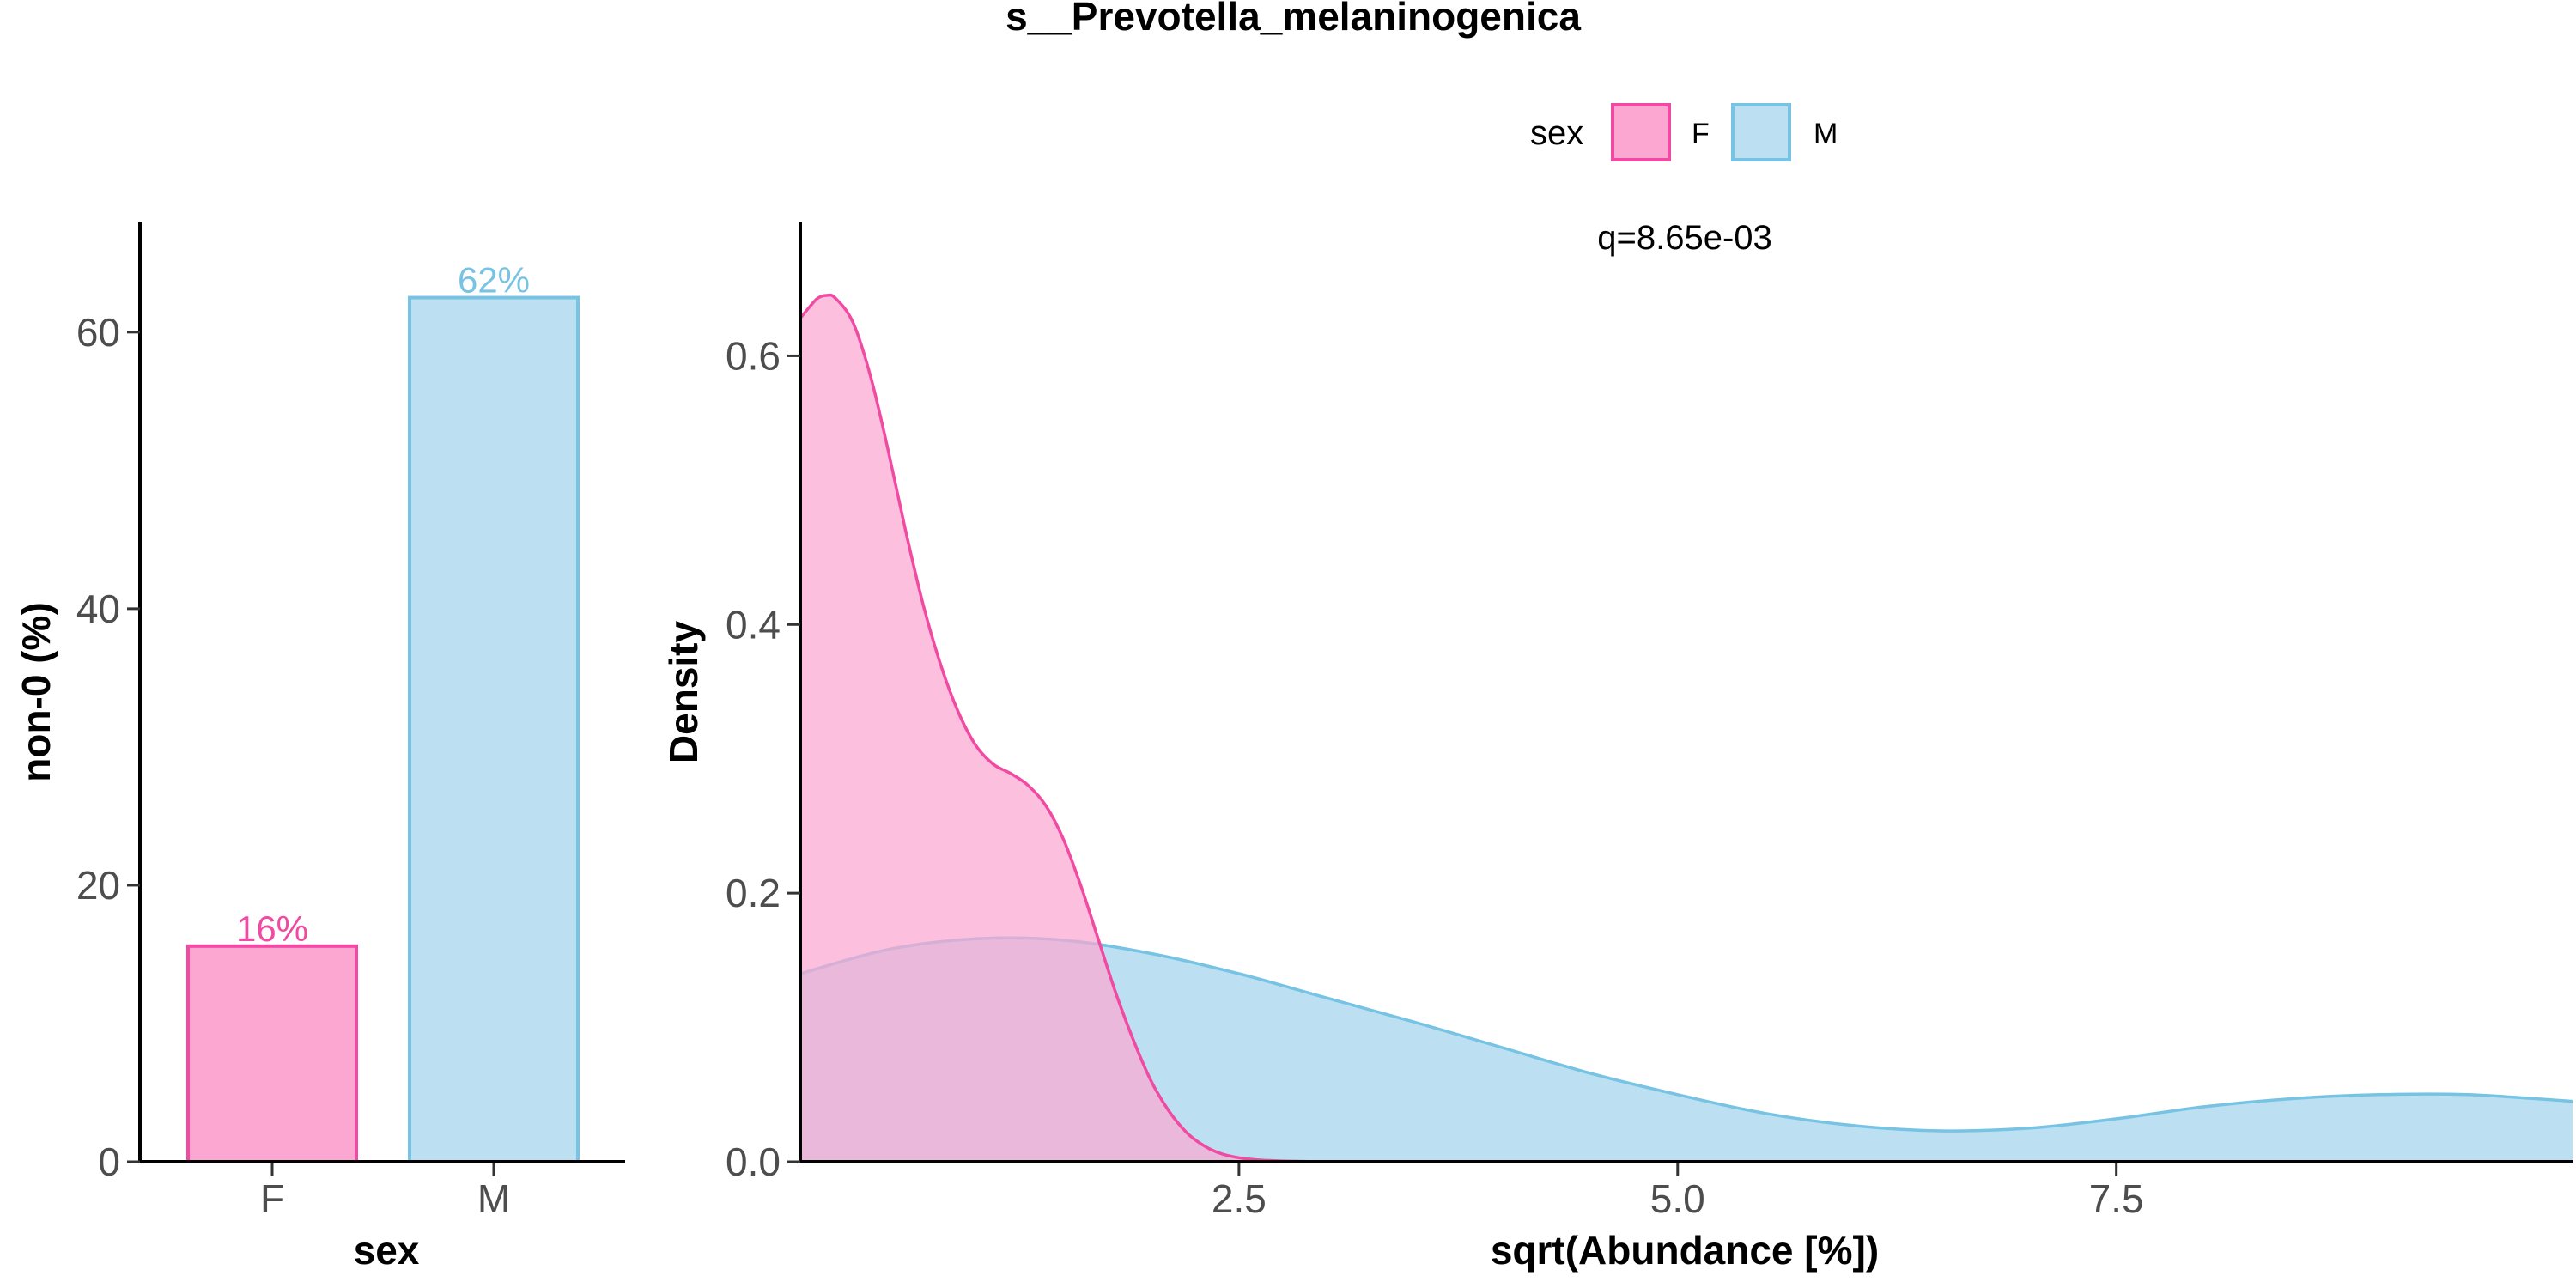 The width and height of the screenshot is (2576, 1288). What do you see at coordinates (2116, 1199) in the screenshot?
I see `density-x-tick-label: 7.5` at bounding box center [2116, 1199].